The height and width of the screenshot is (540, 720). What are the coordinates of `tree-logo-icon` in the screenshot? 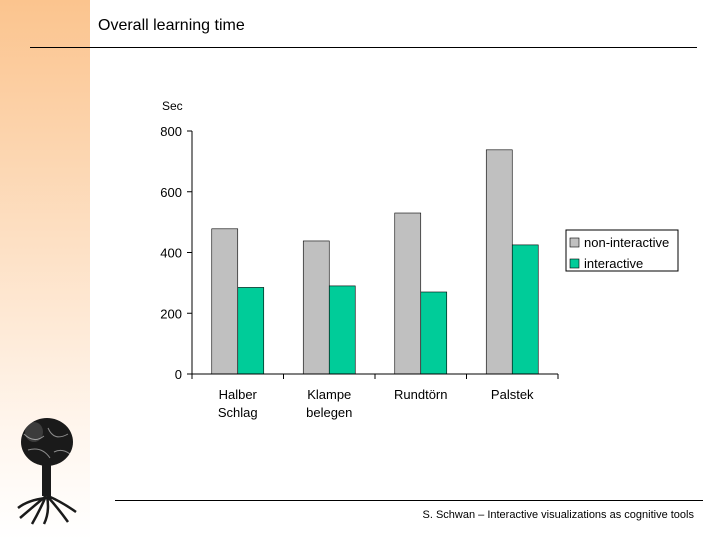 It's located at (47, 470).